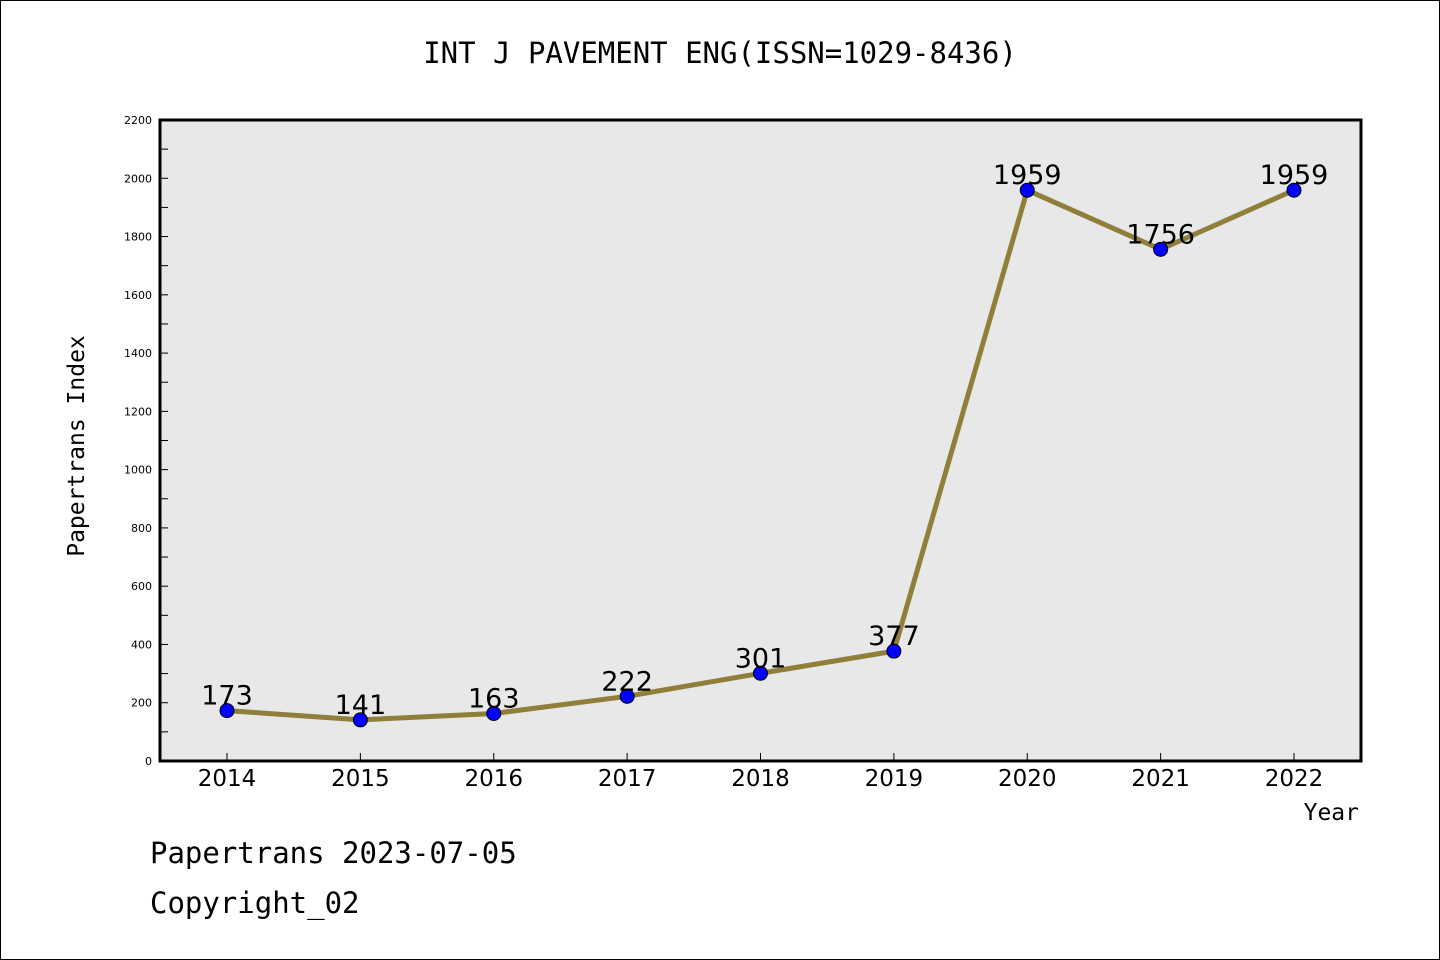 This screenshot has width=1440, height=960. Describe the element at coordinates (627, 681) in the screenshot. I see `data-label: 222` at that location.